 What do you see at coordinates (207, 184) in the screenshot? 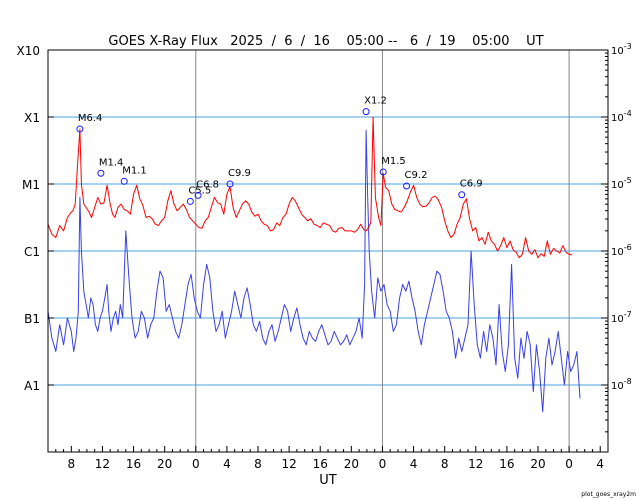
I see `flare-label: C6.8` at bounding box center [207, 184].